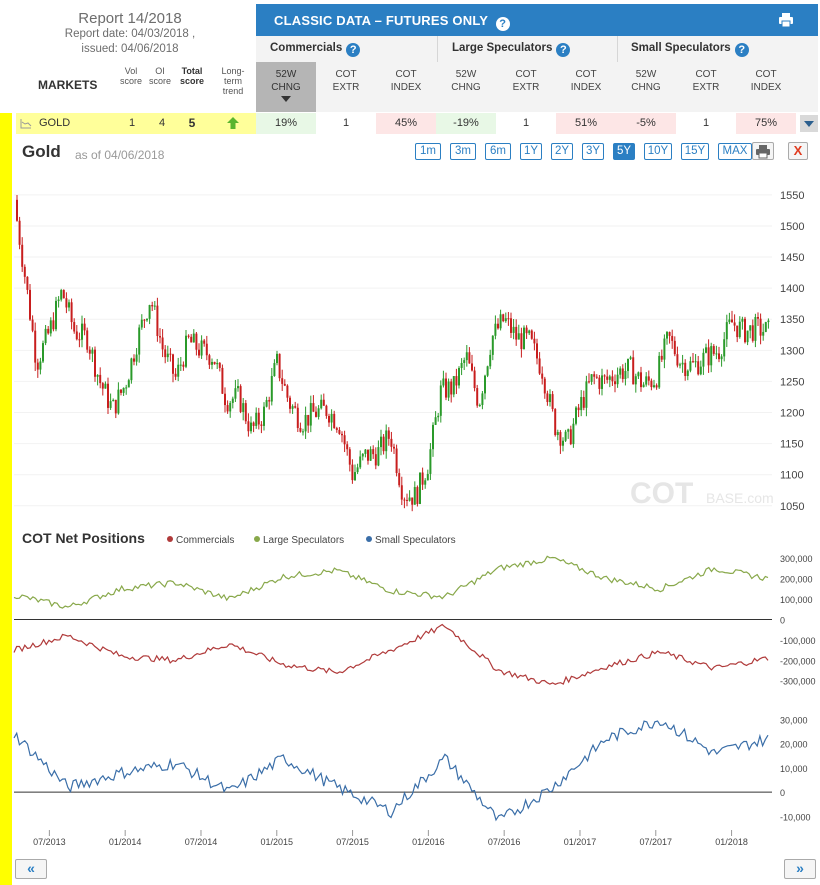 The width and height of the screenshot is (820, 885). Describe the element at coordinates (68, 85) in the screenshot. I see `markets-header: MARKETS` at that location.